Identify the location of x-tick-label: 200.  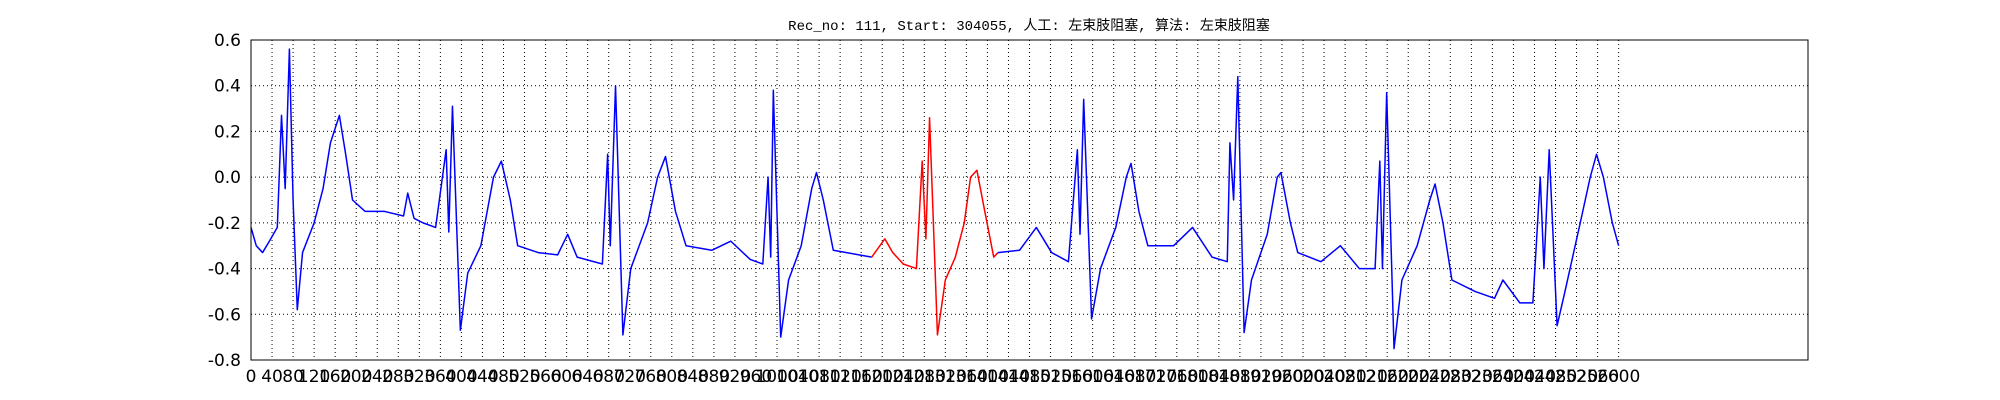
(356, 377).